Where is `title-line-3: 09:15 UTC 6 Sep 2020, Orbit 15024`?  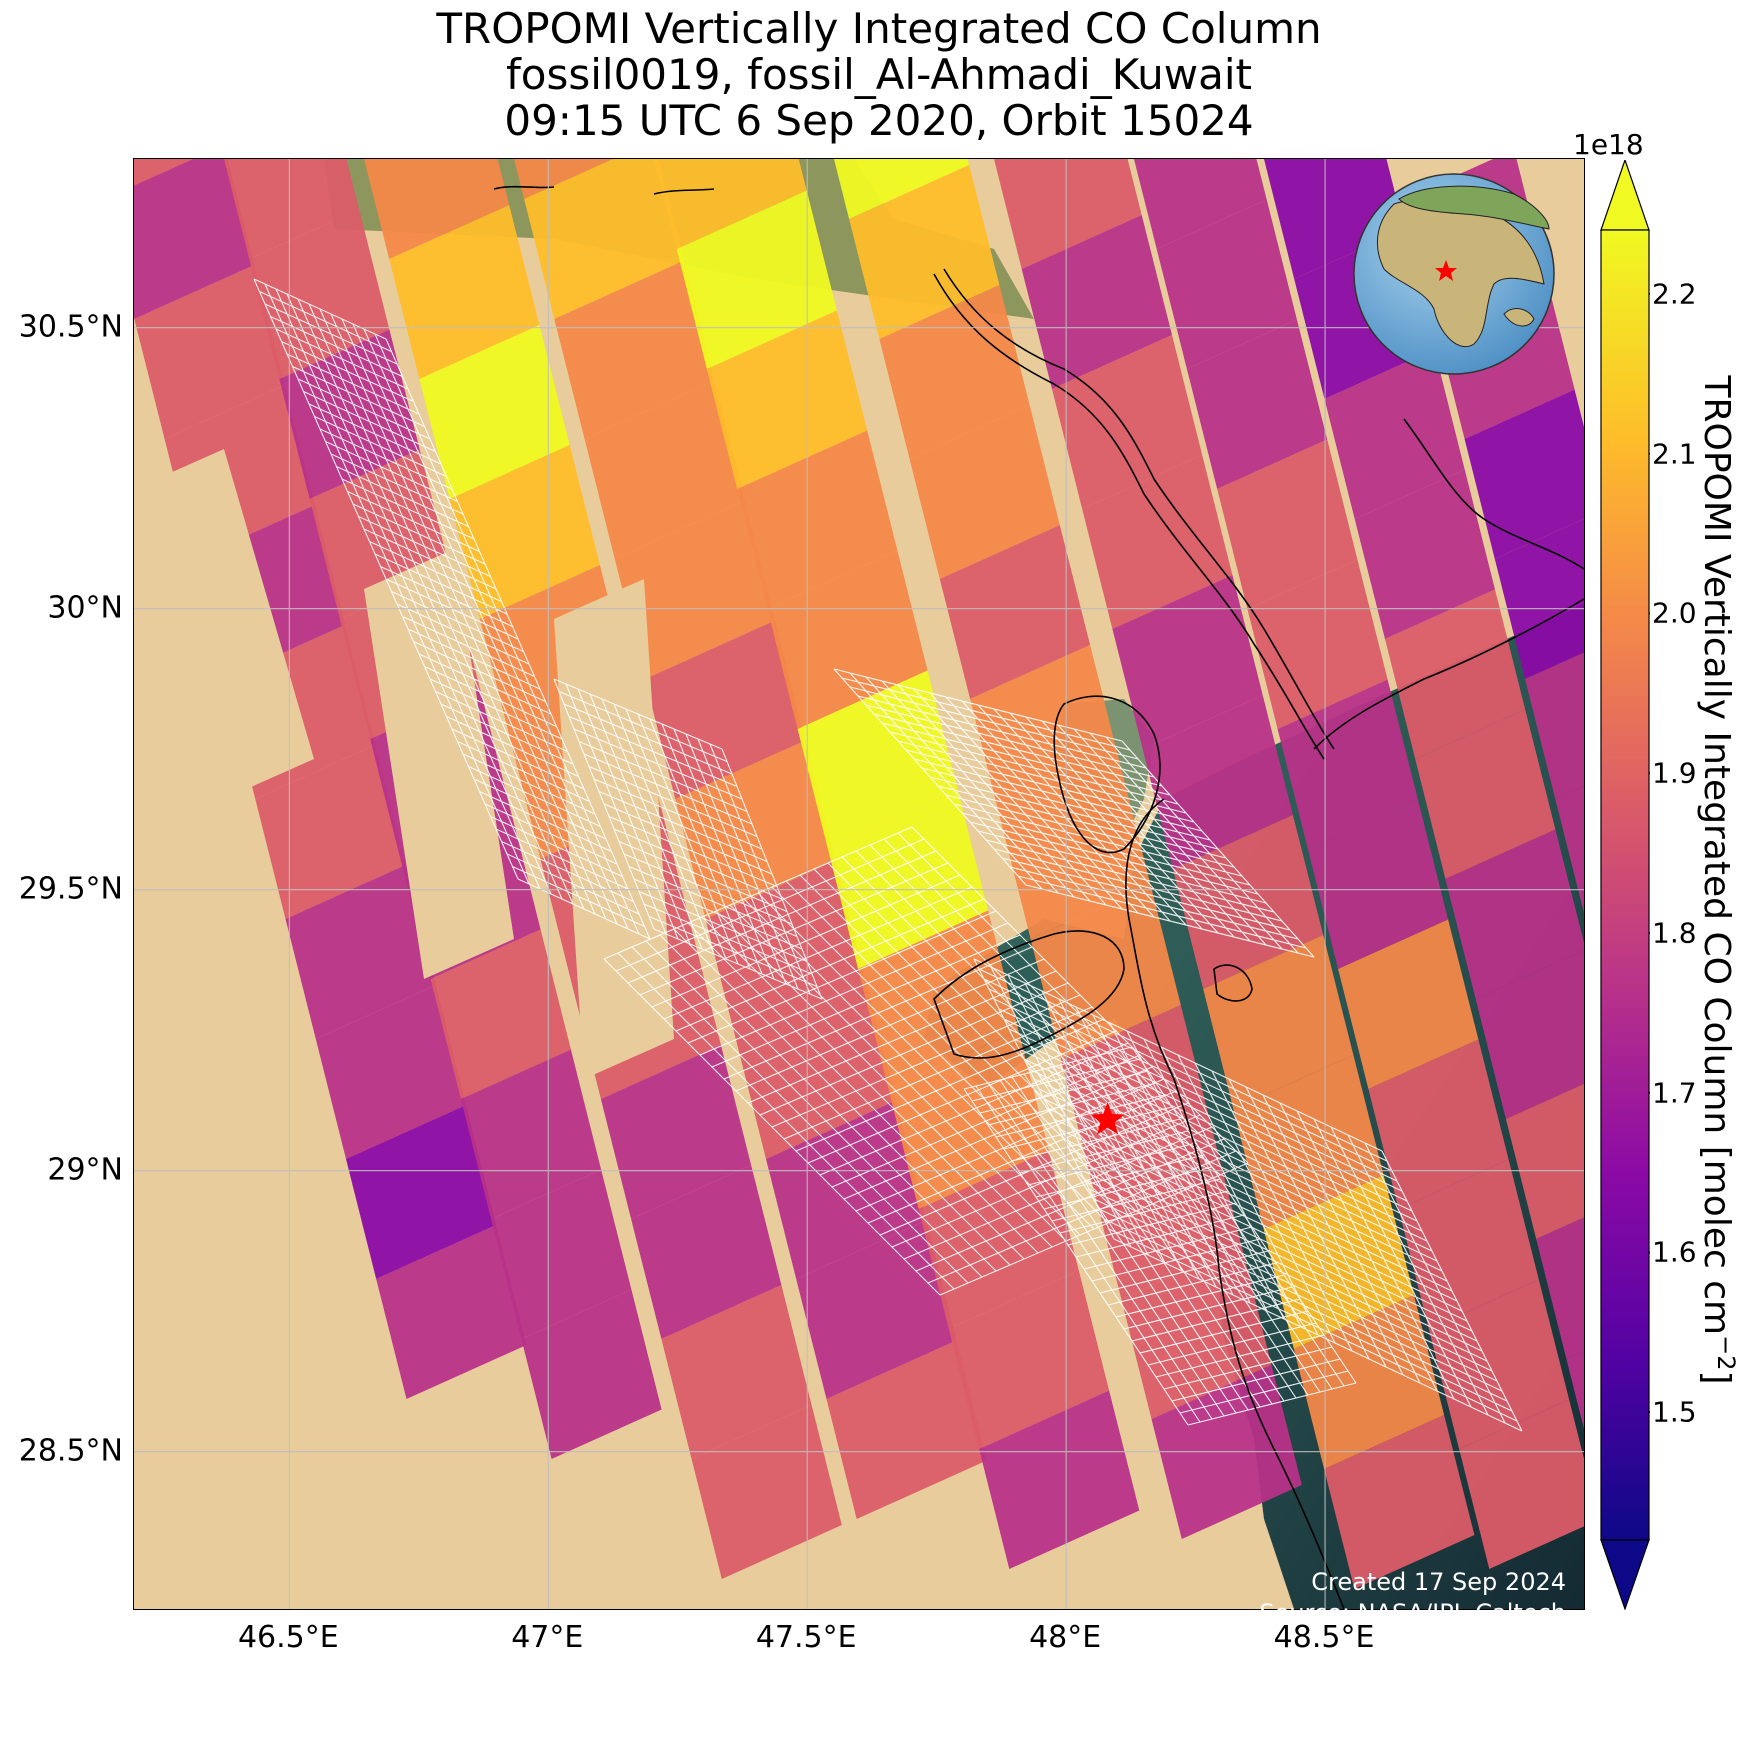
title-line-3: 09:15 UTC 6 Sep 2020, Orbit 15024 is located at coordinates (879, 120).